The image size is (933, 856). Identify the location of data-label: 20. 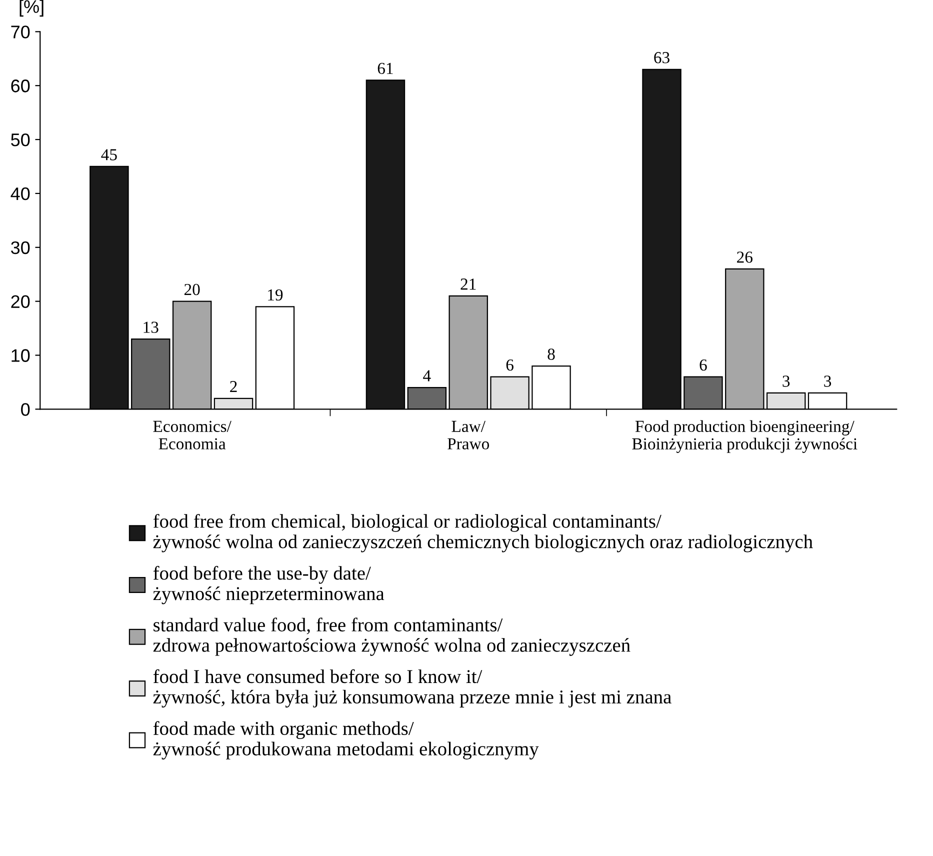
(192, 290).